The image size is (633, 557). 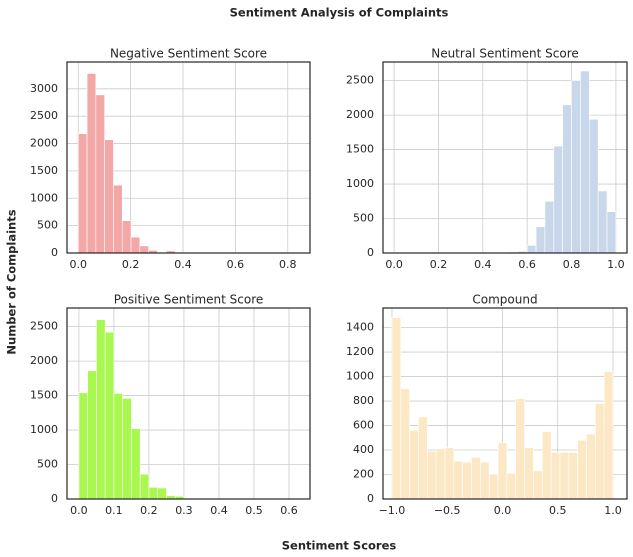 What do you see at coordinates (363, 425) in the screenshot?
I see `y-tick-label: 600` at bounding box center [363, 425].